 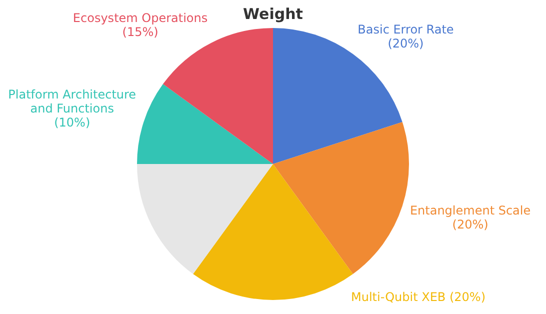 What do you see at coordinates (72, 102) in the screenshot?
I see `slice-label: Platform Architecture and Functions` at bounding box center [72, 102].